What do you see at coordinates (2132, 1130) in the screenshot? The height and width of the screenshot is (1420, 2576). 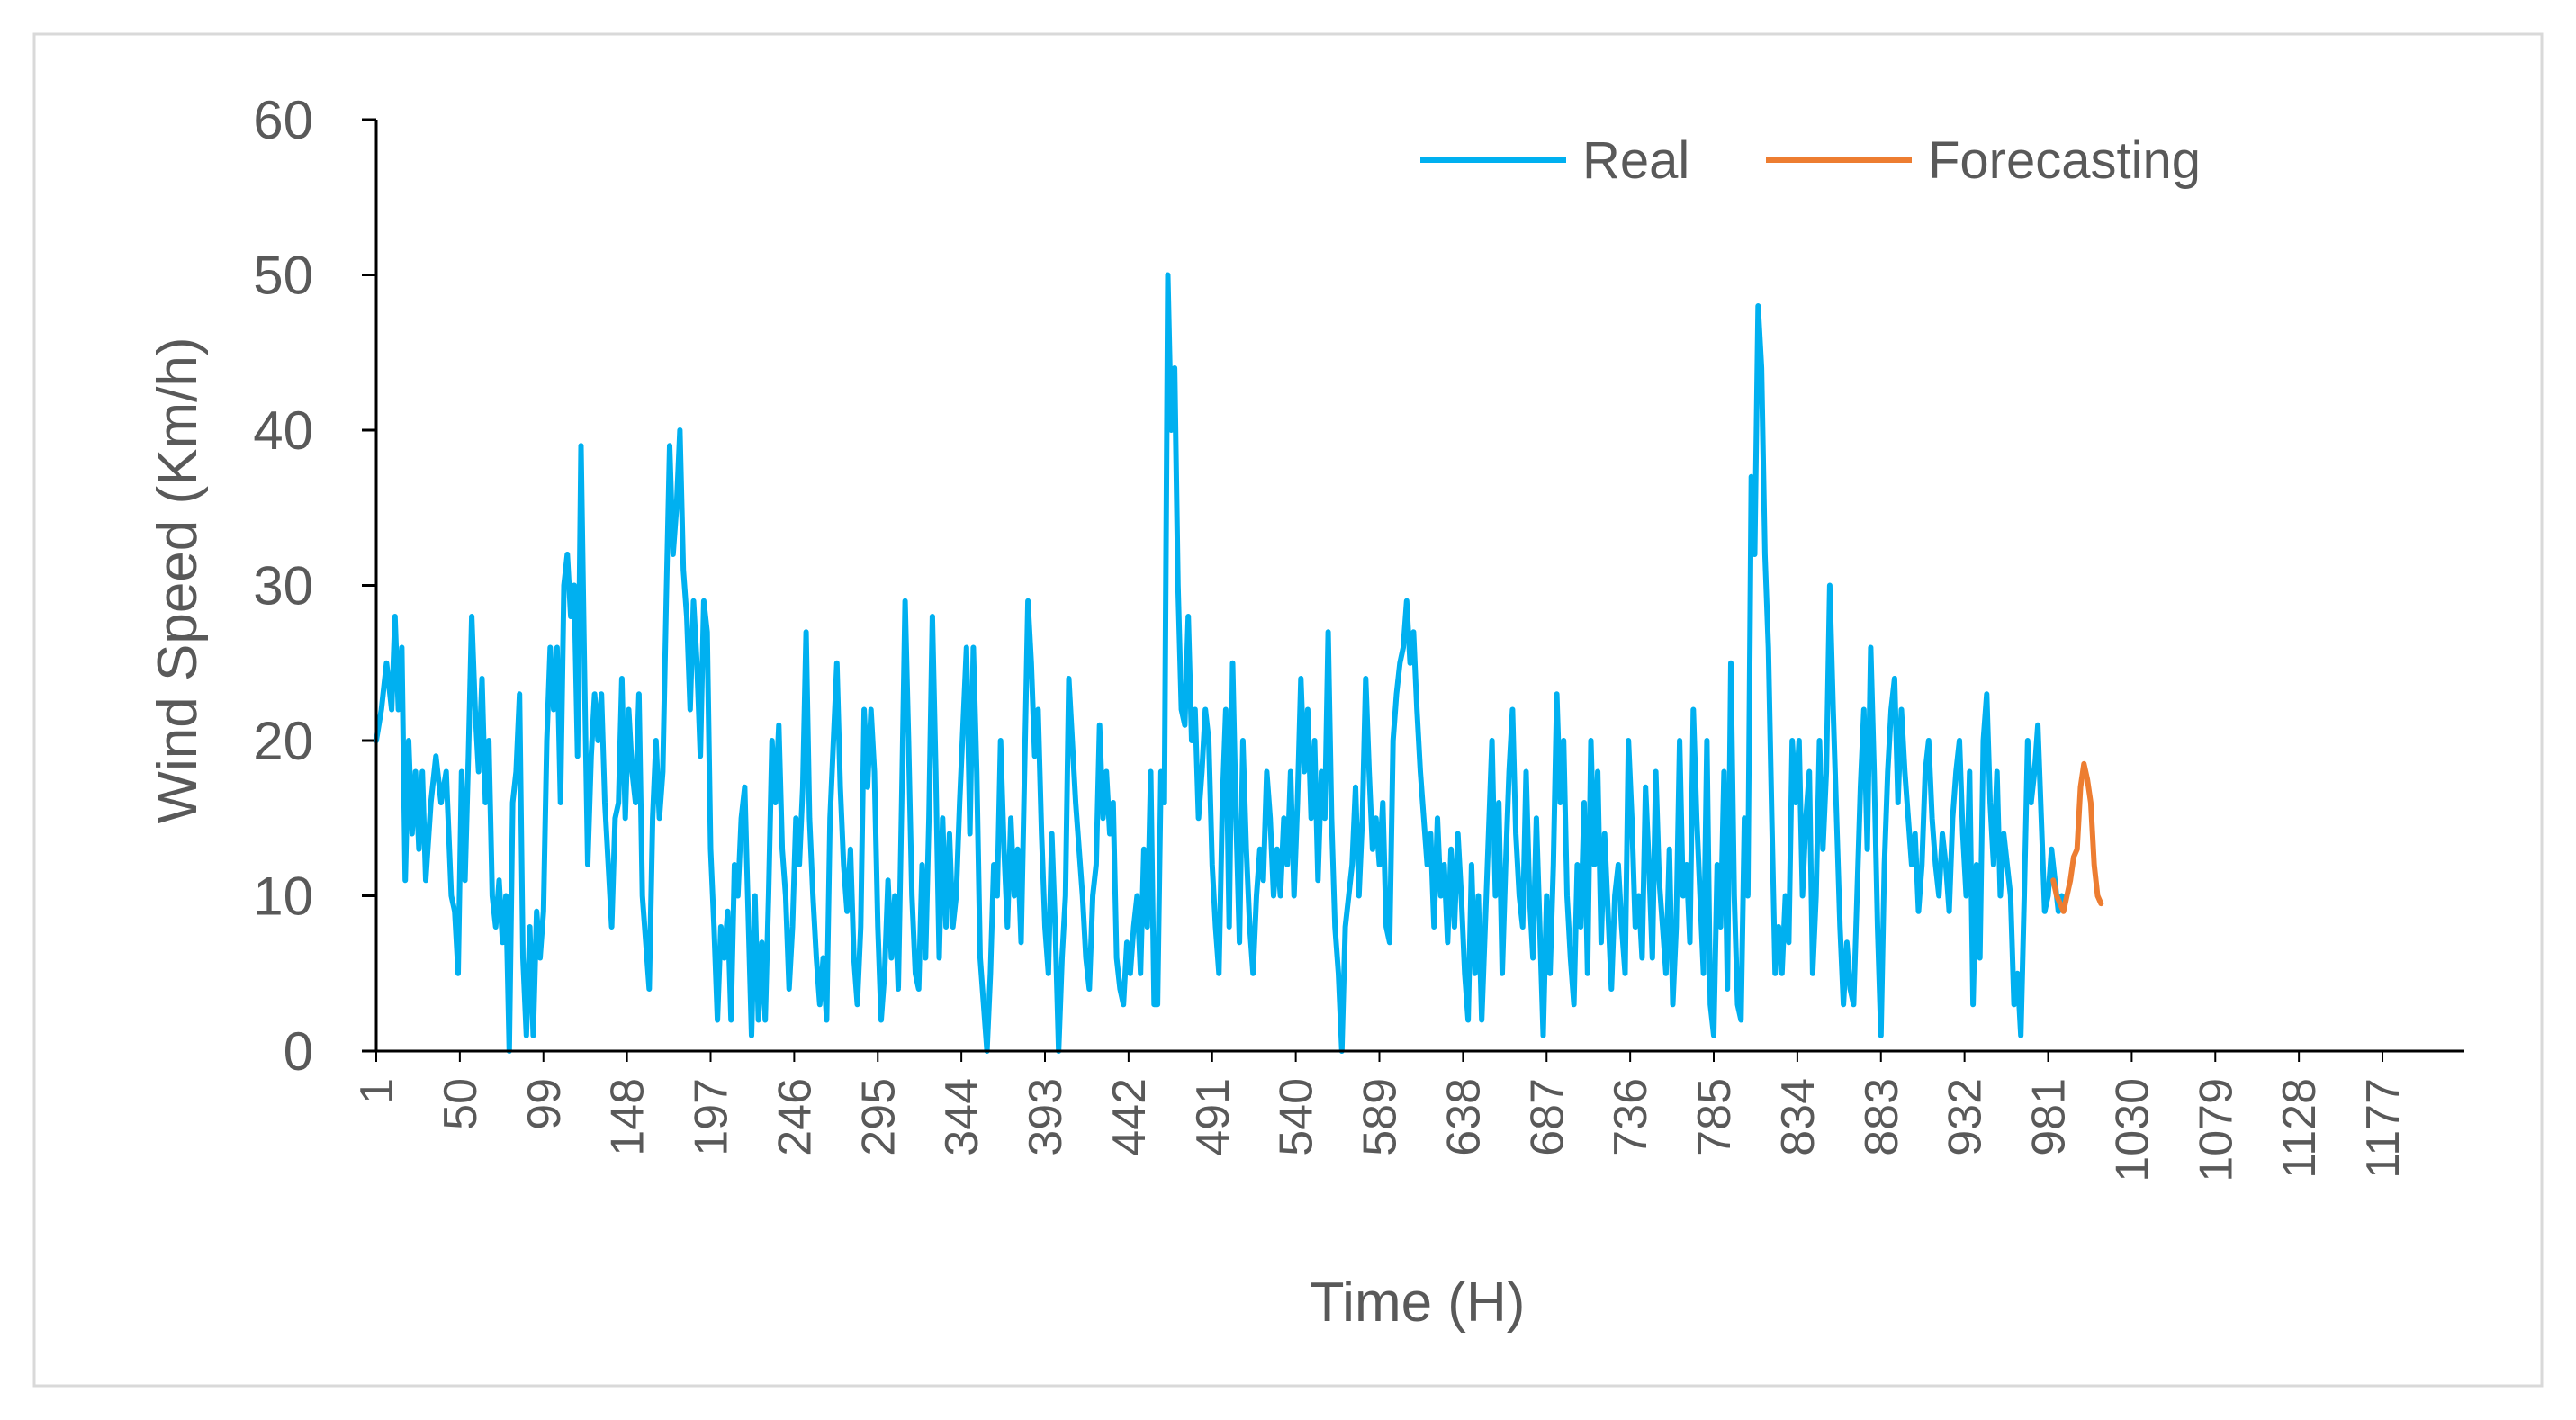 I see `x-tick-label: 1030` at bounding box center [2132, 1130].